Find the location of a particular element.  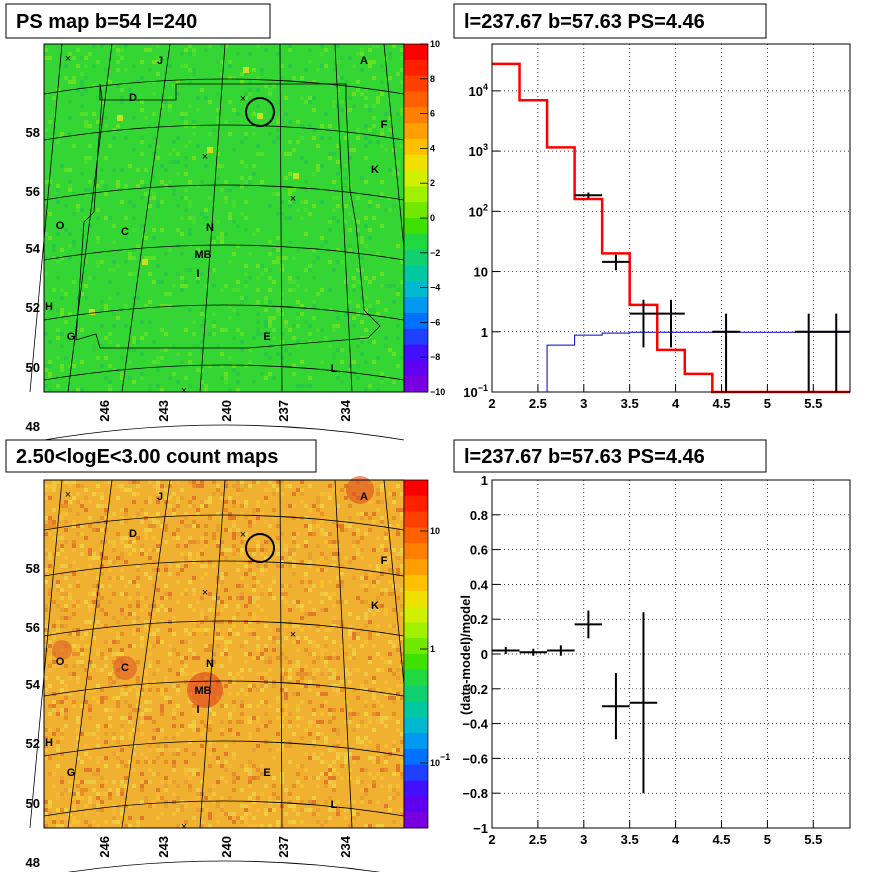

lat-tick-label: 54 is located at coordinates (33, 248).